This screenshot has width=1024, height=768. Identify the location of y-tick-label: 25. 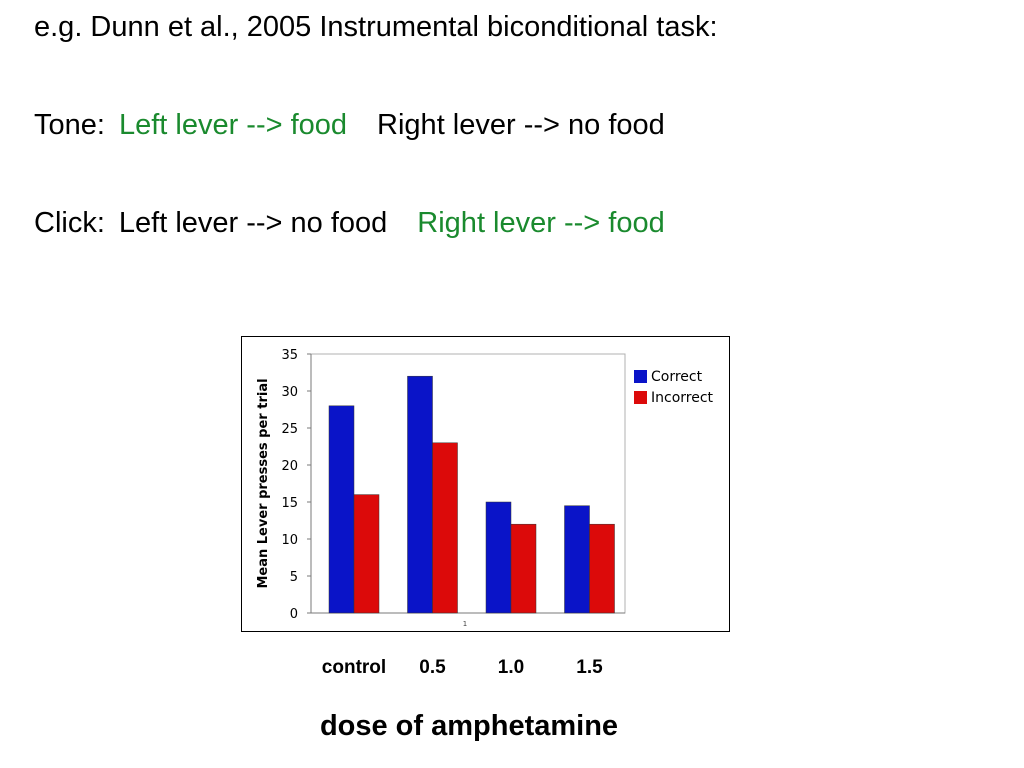
(289, 429).